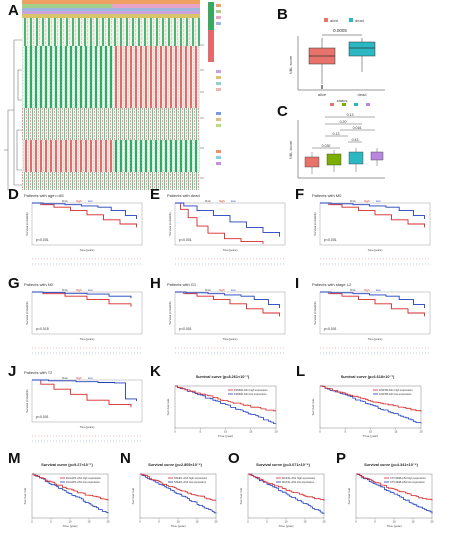  Describe the element at coordinates (89, 522) in the screenshot. I see `survival-xtick-m-3: 15` at that location.